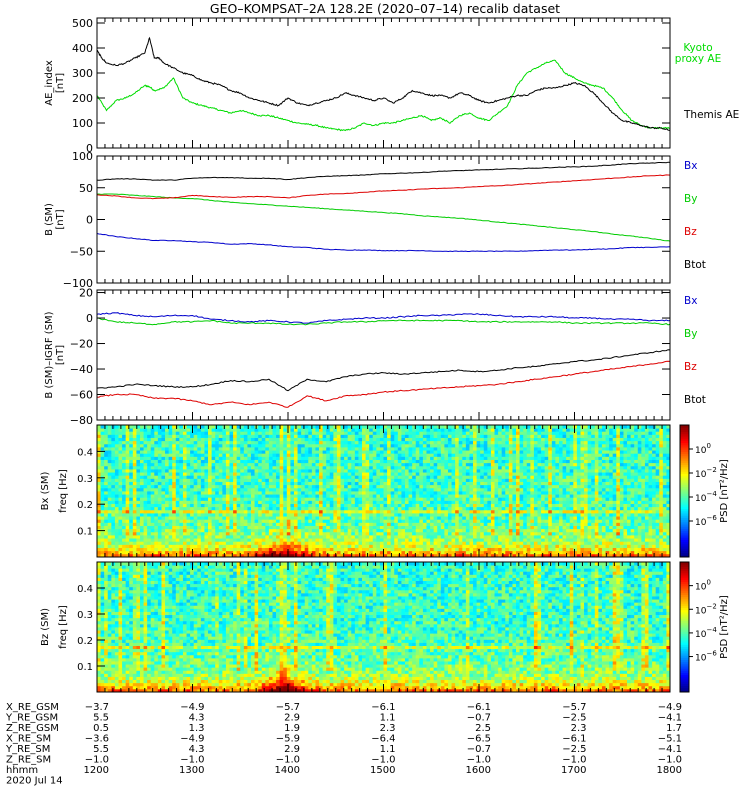 The image size is (750, 800). I want to click on legend-label: By, so click(690, 199).